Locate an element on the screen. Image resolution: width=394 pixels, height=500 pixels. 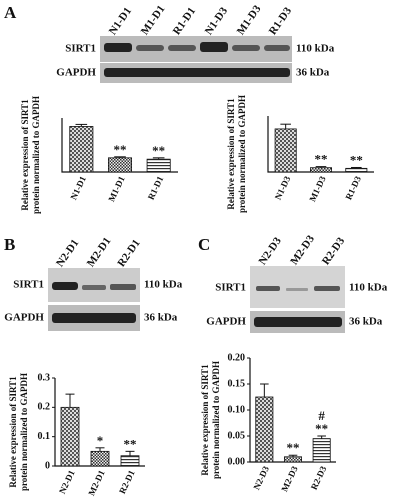
lane-label: N1-D3 is located at coordinates (217, 21).